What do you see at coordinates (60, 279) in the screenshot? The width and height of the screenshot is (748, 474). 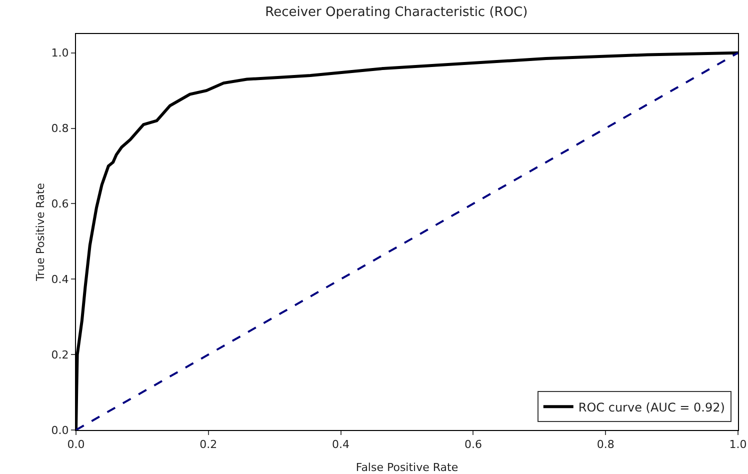 I see `y-tick-label: 0.4` at bounding box center [60, 279].